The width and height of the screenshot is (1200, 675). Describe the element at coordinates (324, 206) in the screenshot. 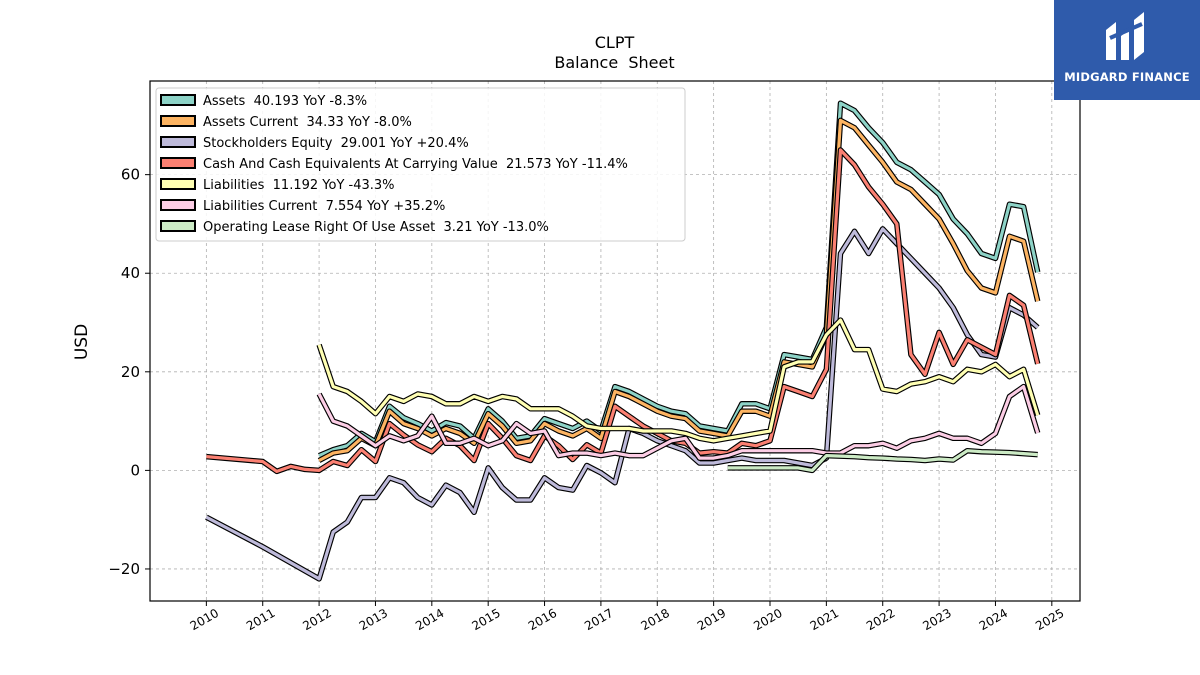

I see `legend-label: Liabilities Current 7.554 YoY +35.2%` at that location.